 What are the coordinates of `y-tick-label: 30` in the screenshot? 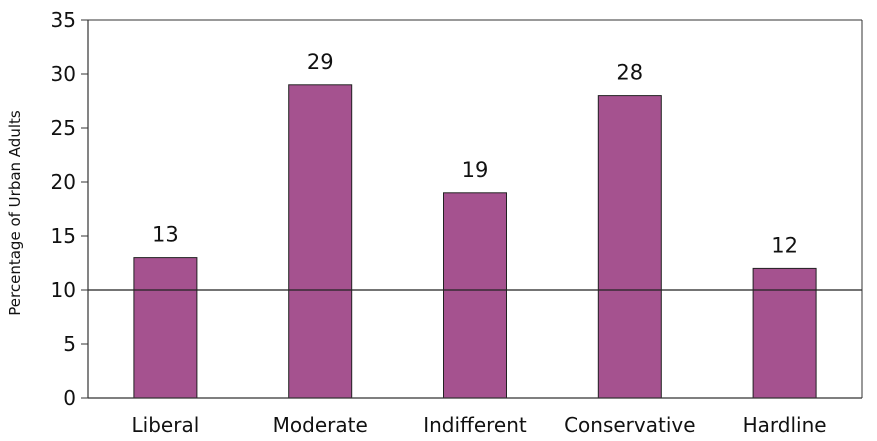 It's located at (63, 74).